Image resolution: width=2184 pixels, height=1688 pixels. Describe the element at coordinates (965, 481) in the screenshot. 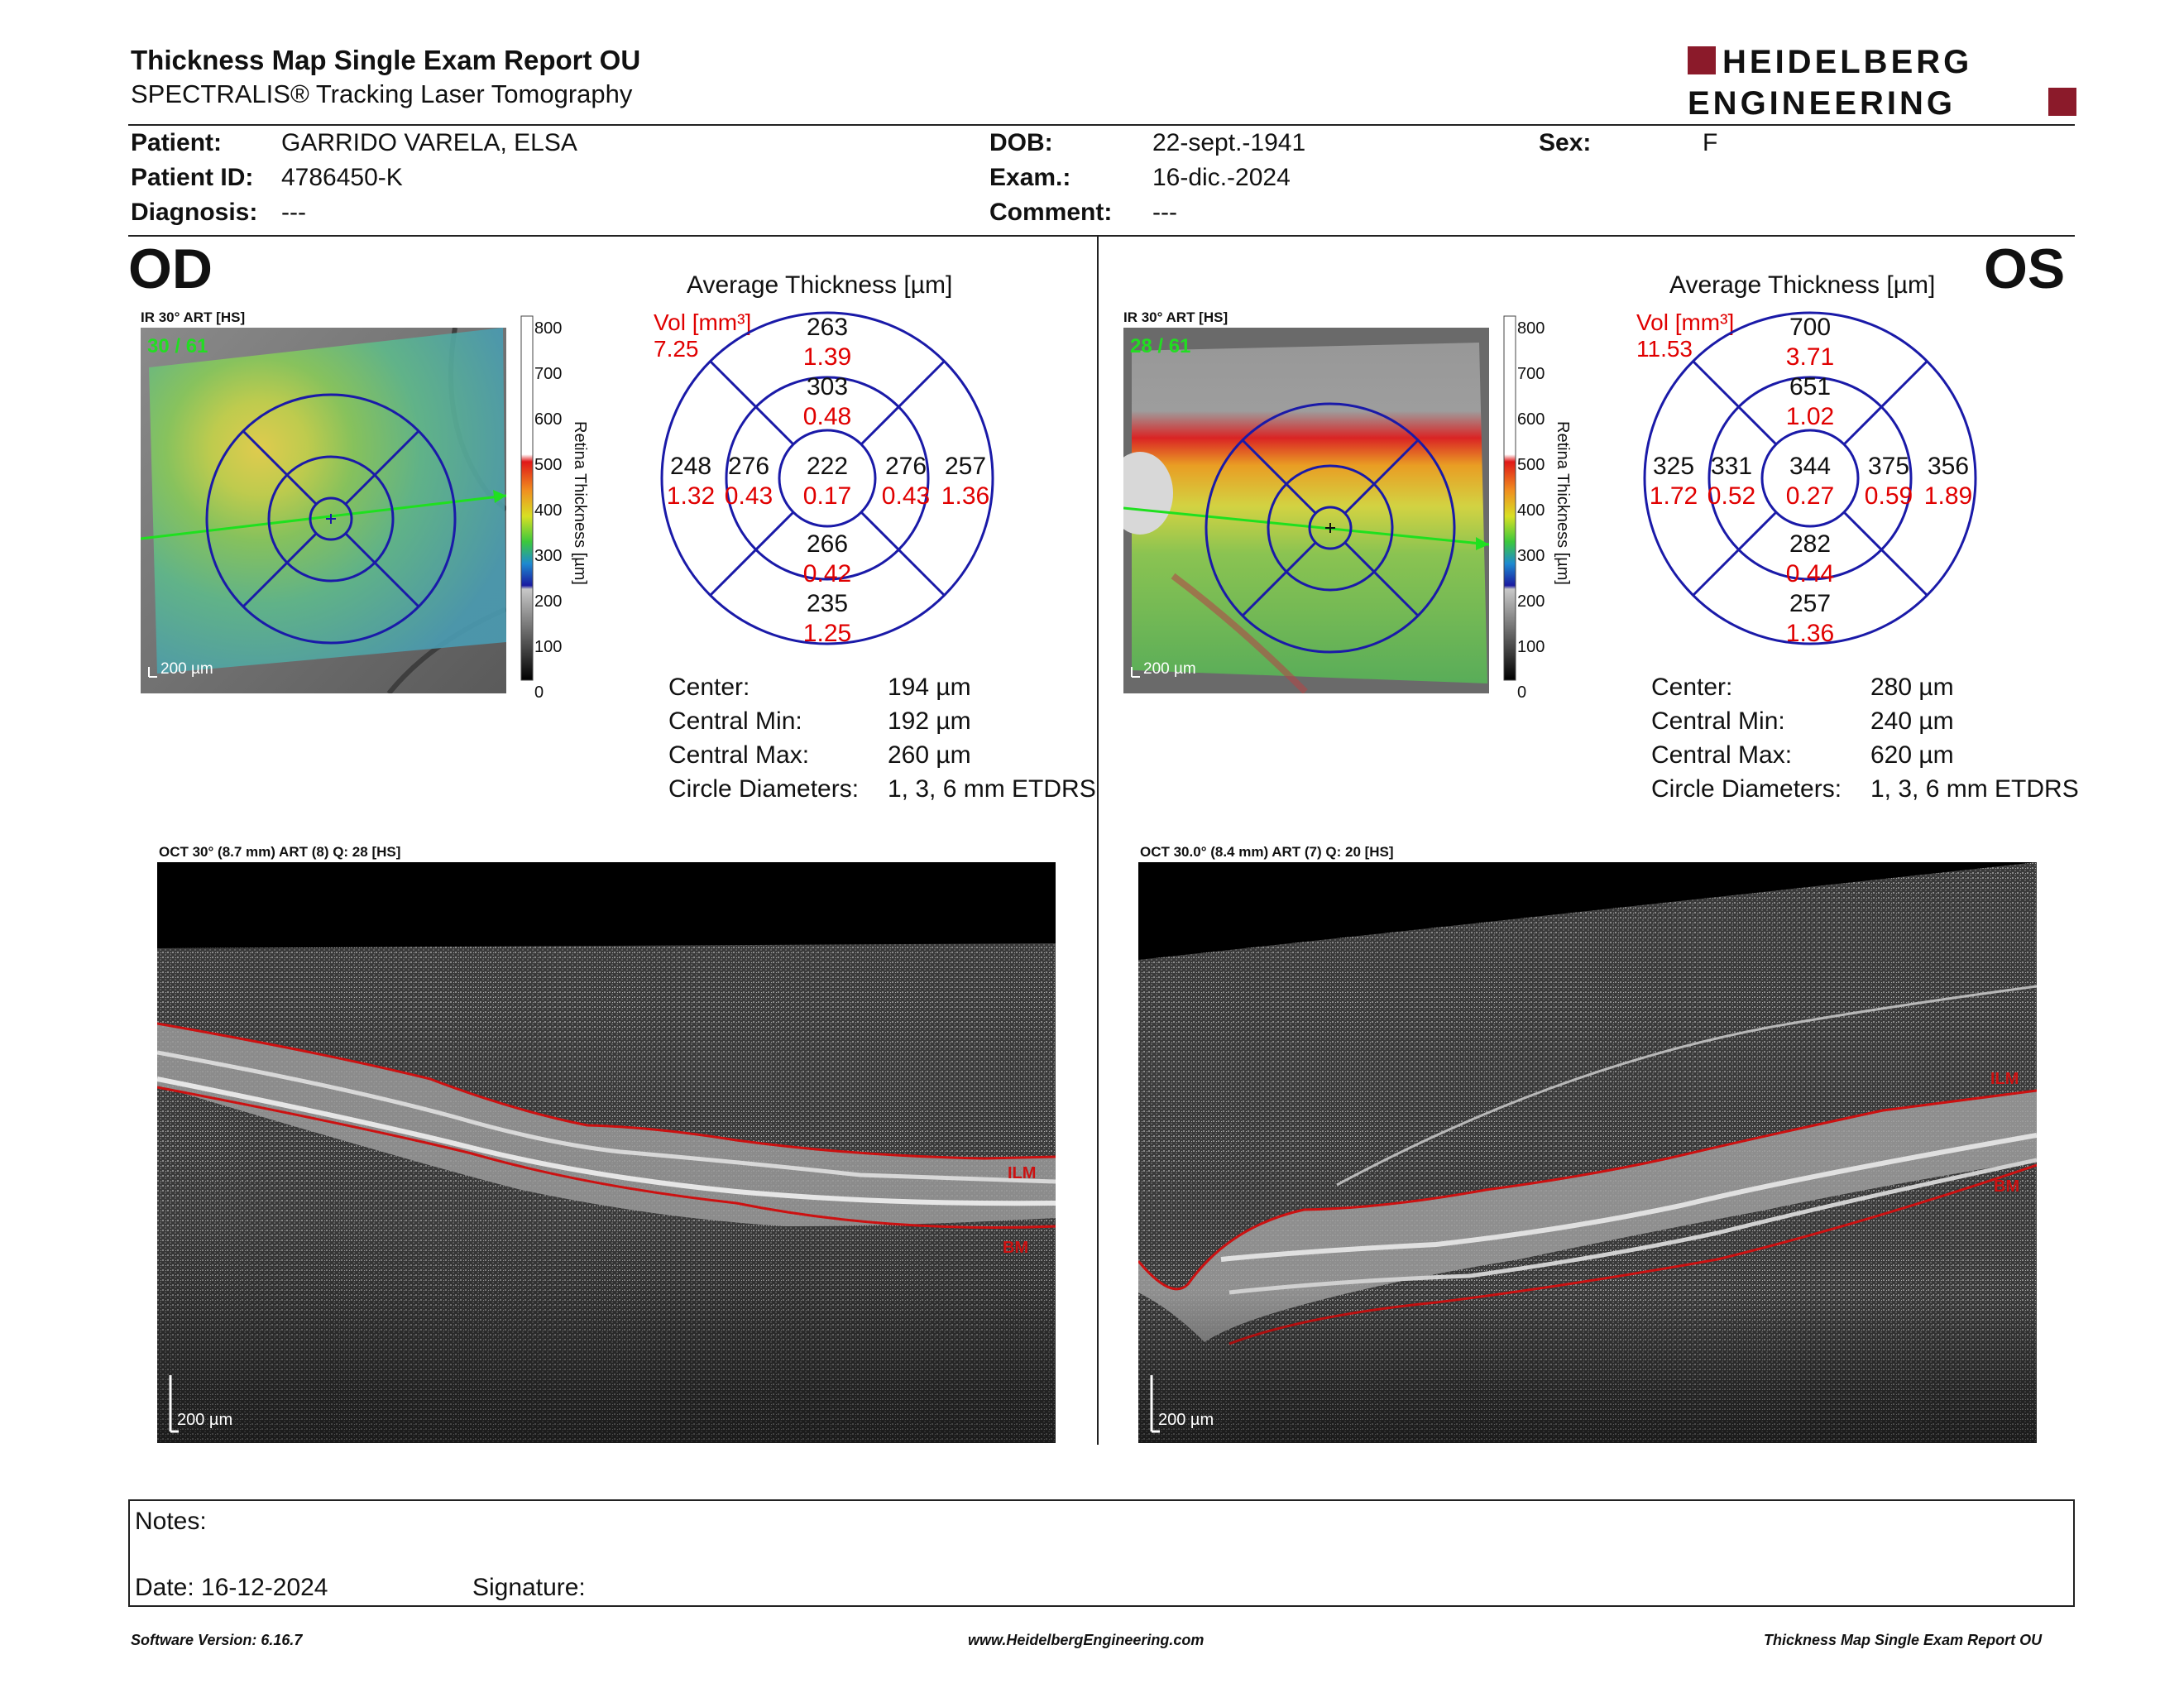

I see `etdrs-od-outer-right: 257 1.36` at that location.